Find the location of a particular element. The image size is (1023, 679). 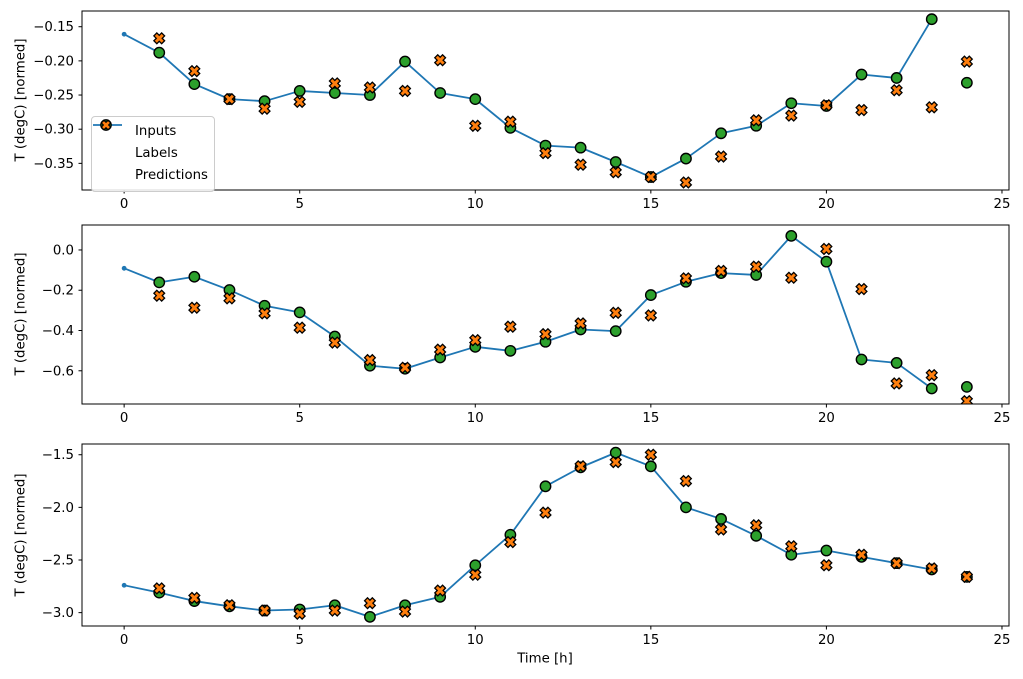

y-tick-label: −2.0 is located at coordinates (58, 508).